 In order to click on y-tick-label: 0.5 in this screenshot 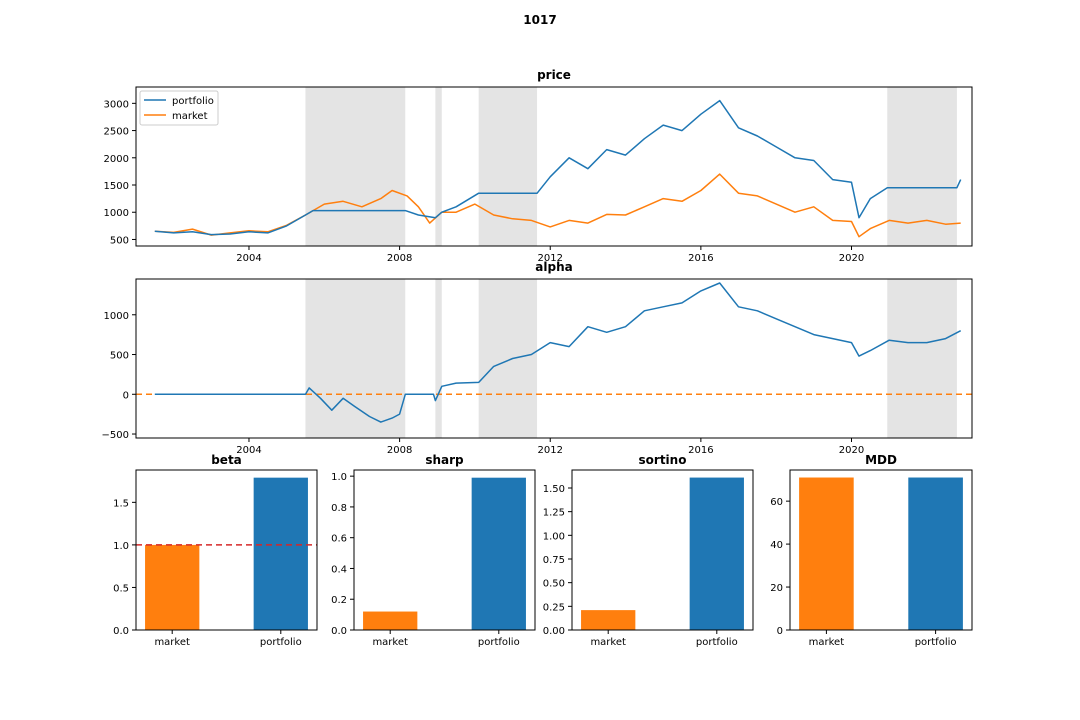, I will do `click(121, 588)`.